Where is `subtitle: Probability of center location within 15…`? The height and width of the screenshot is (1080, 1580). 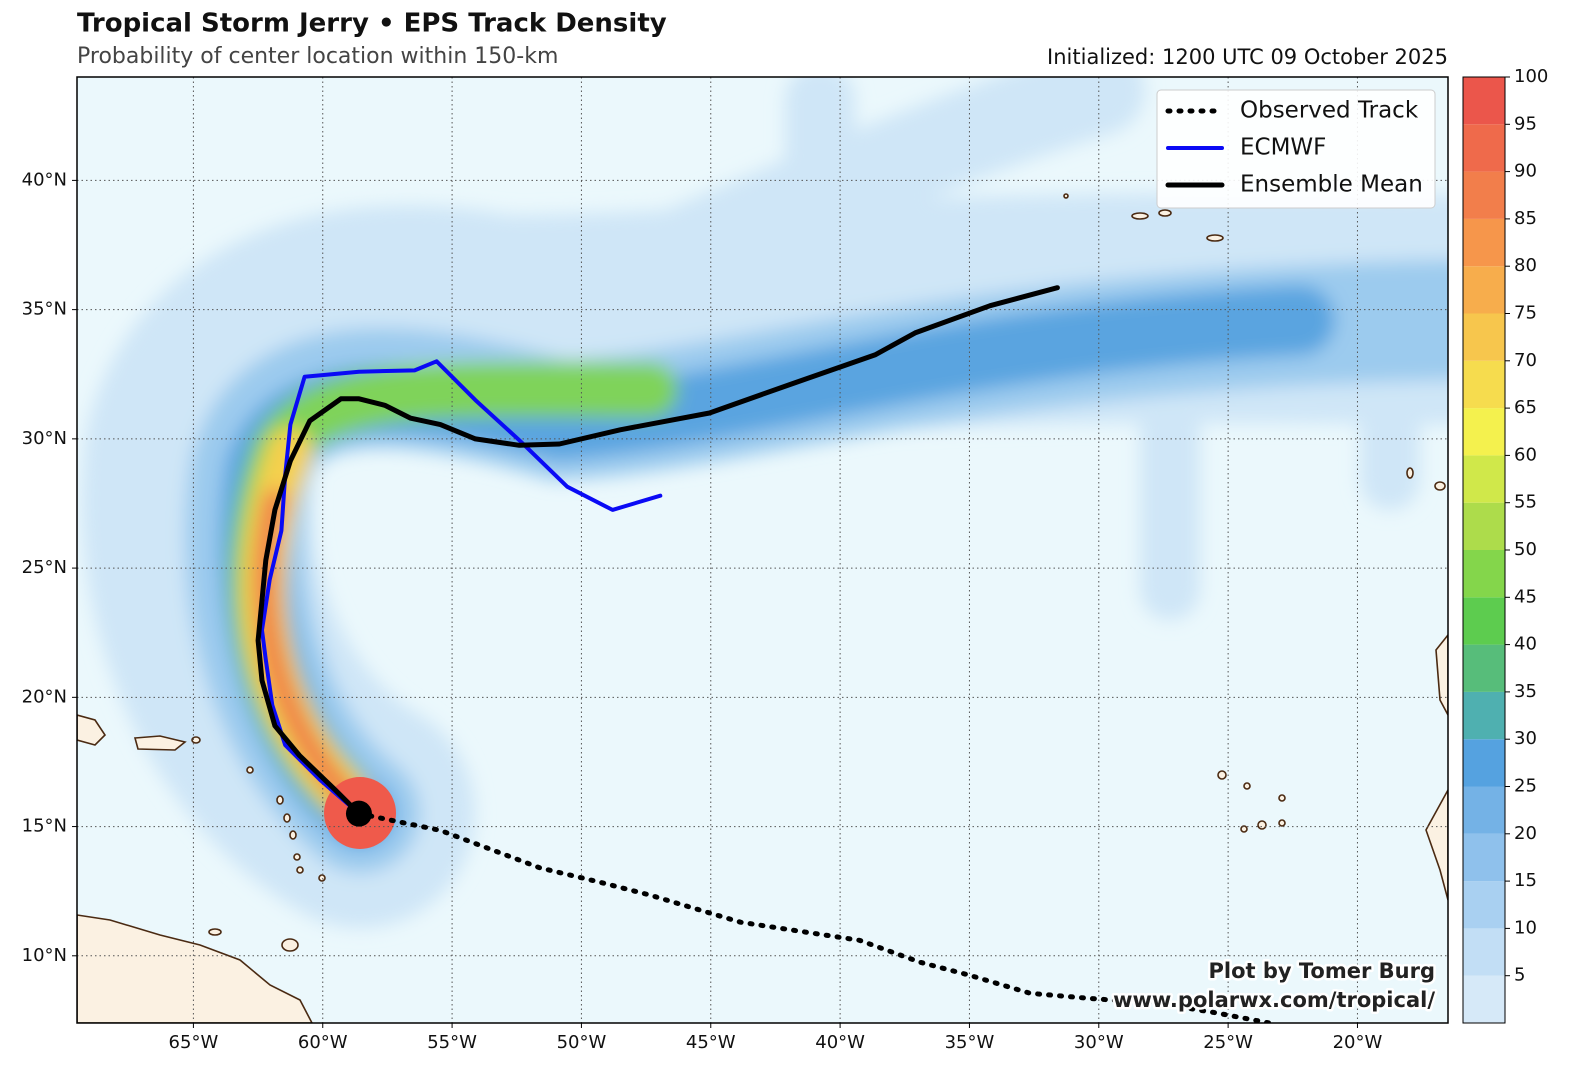
subtitle: Probability of center location within 15… is located at coordinates (317, 56).